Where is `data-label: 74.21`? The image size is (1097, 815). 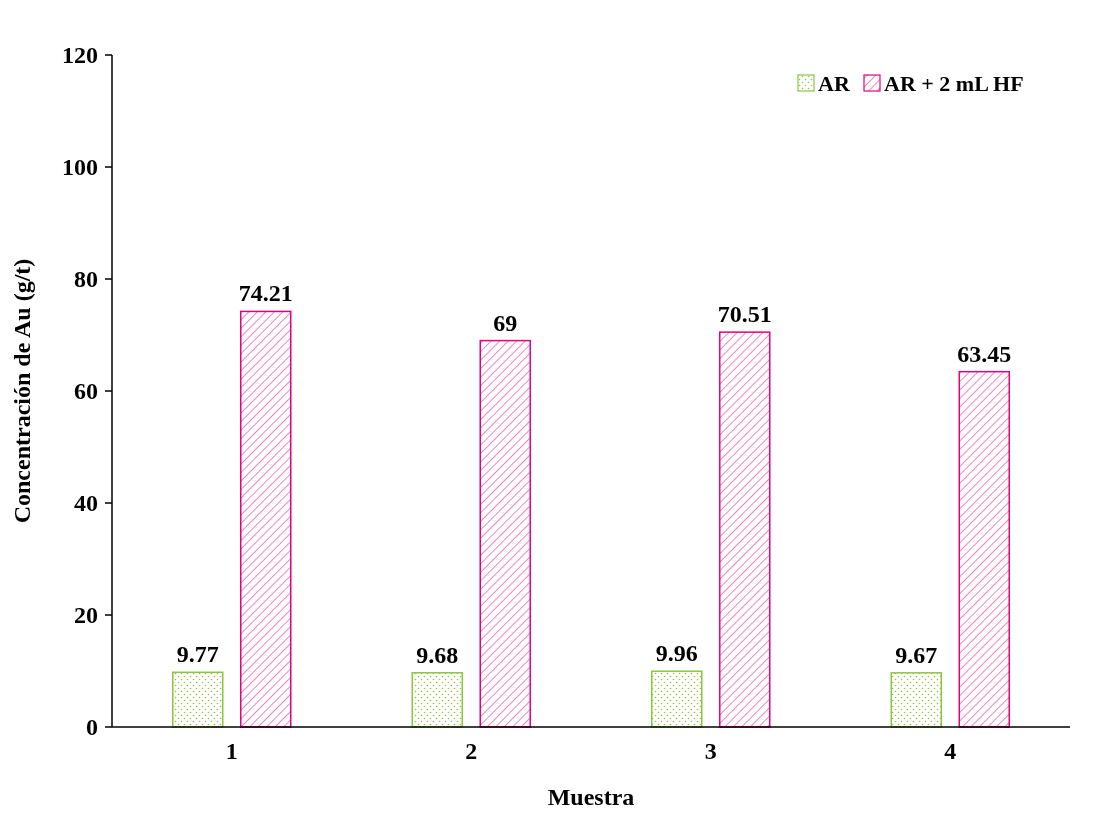 data-label: 74.21 is located at coordinates (265, 293).